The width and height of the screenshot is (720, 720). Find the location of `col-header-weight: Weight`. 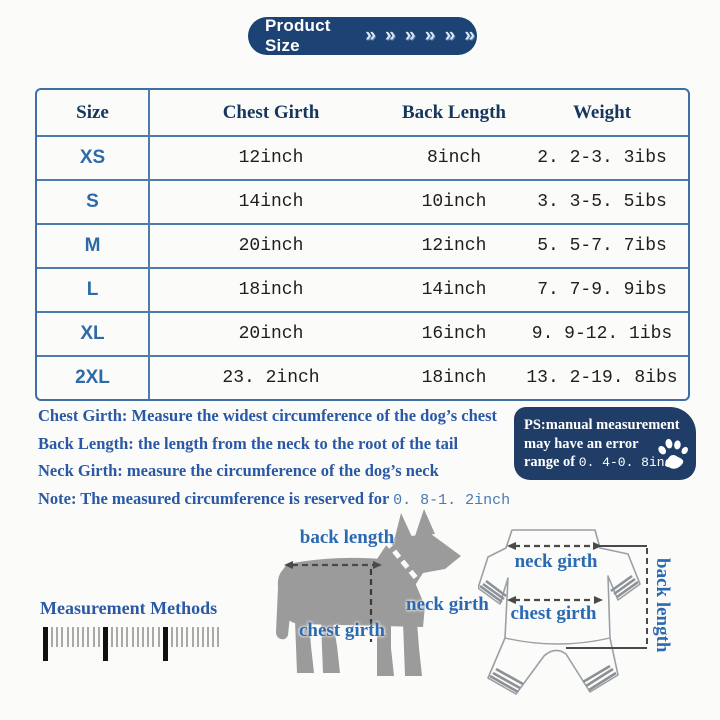

col-header-weight: Weight is located at coordinates (602, 112).